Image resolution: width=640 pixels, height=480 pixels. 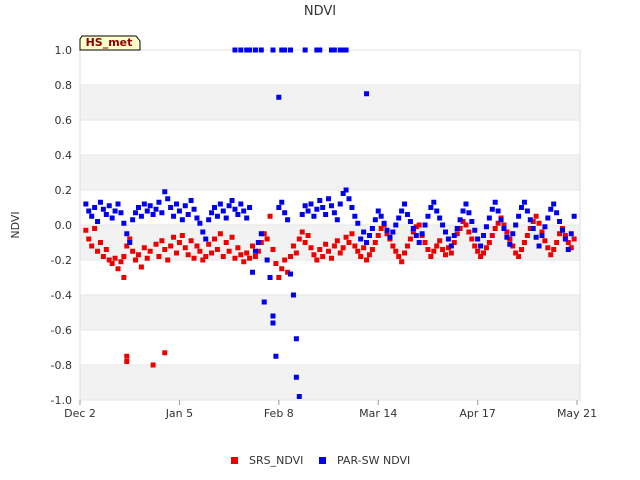 What do you see at coordinates (80, 413) in the screenshot?
I see `x-tick-label: Dec 2` at bounding box center [80, 413].